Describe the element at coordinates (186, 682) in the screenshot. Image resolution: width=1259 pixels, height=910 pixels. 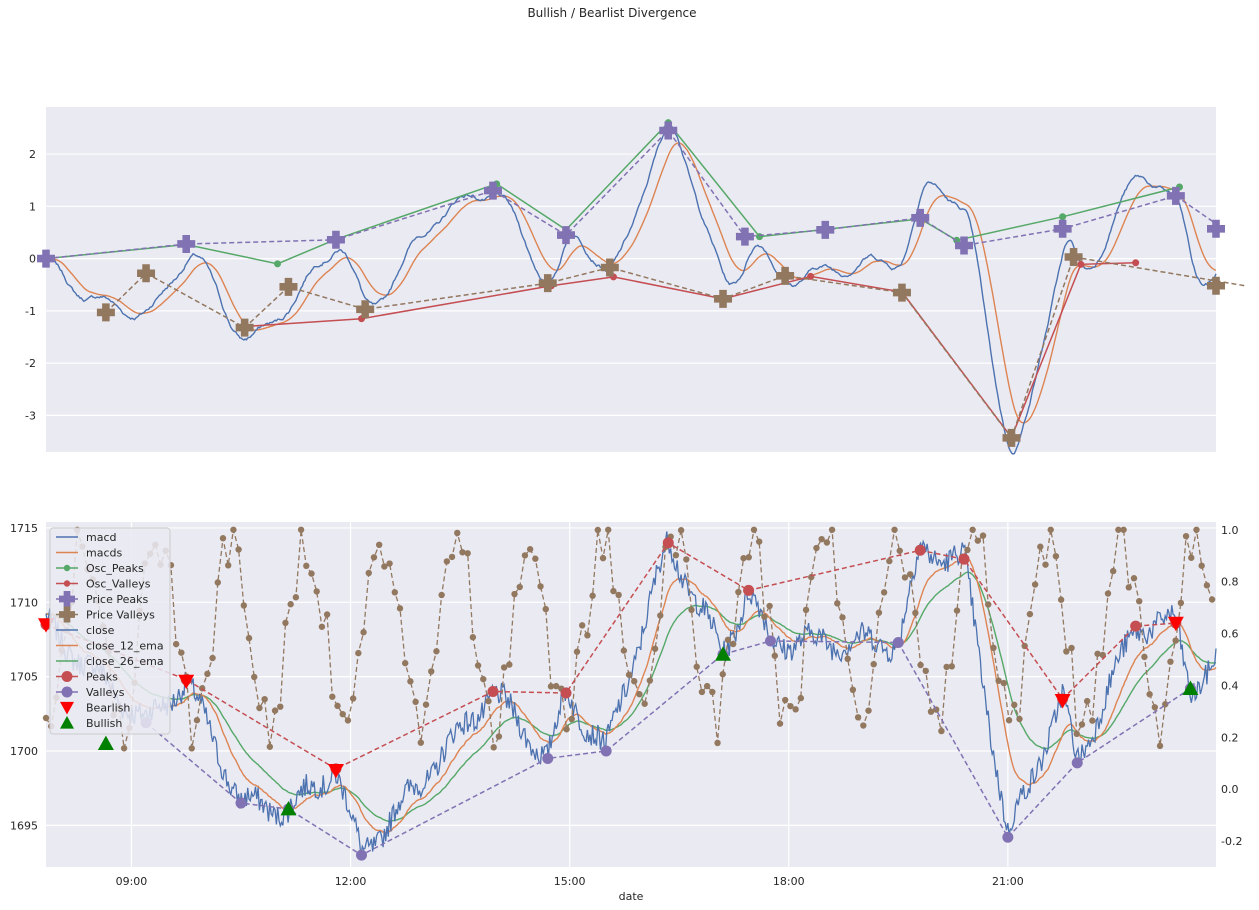
I see `bearlish-marker` at that location.